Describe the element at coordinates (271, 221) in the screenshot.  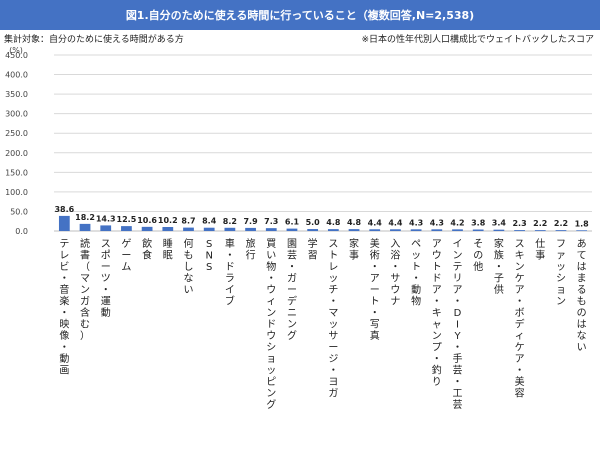
I see `data-label: 7.3` at that location.